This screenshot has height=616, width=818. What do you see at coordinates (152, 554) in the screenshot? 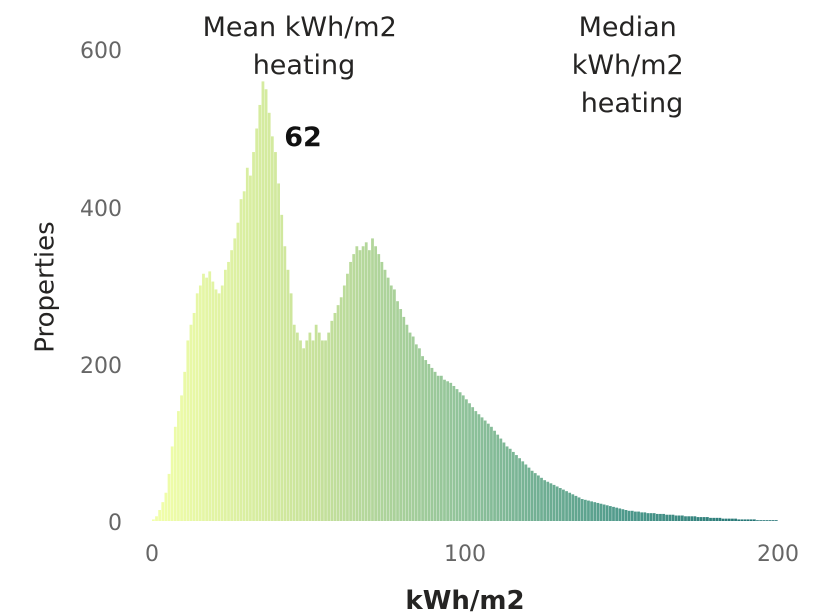
I see `x-tick-0: 0` at bounding box center [152, 554].